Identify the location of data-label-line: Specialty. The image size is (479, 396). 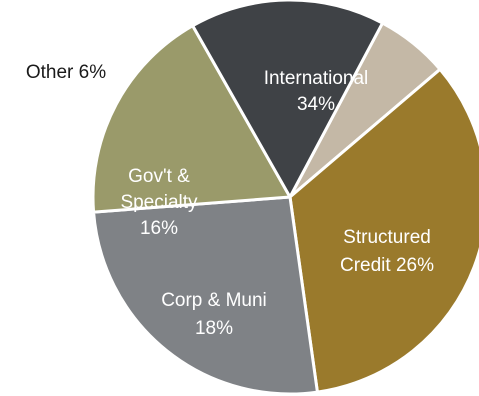
(159, 202).